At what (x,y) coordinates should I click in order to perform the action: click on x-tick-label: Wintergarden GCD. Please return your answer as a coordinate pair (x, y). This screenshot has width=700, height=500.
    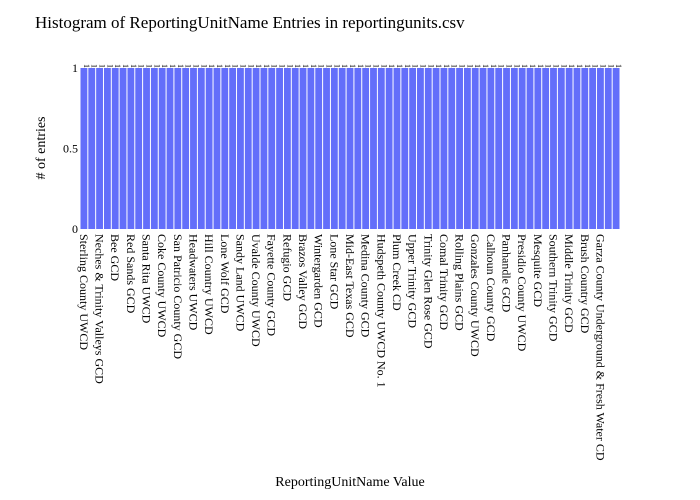
    Looking at the image, I should click on (319, 281).